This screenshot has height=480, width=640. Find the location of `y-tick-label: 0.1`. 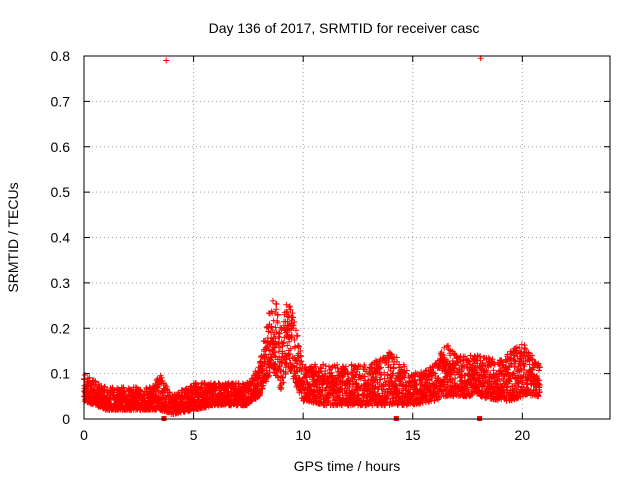

y-tick-label: 0.1 is located at coordinates (61, 374).